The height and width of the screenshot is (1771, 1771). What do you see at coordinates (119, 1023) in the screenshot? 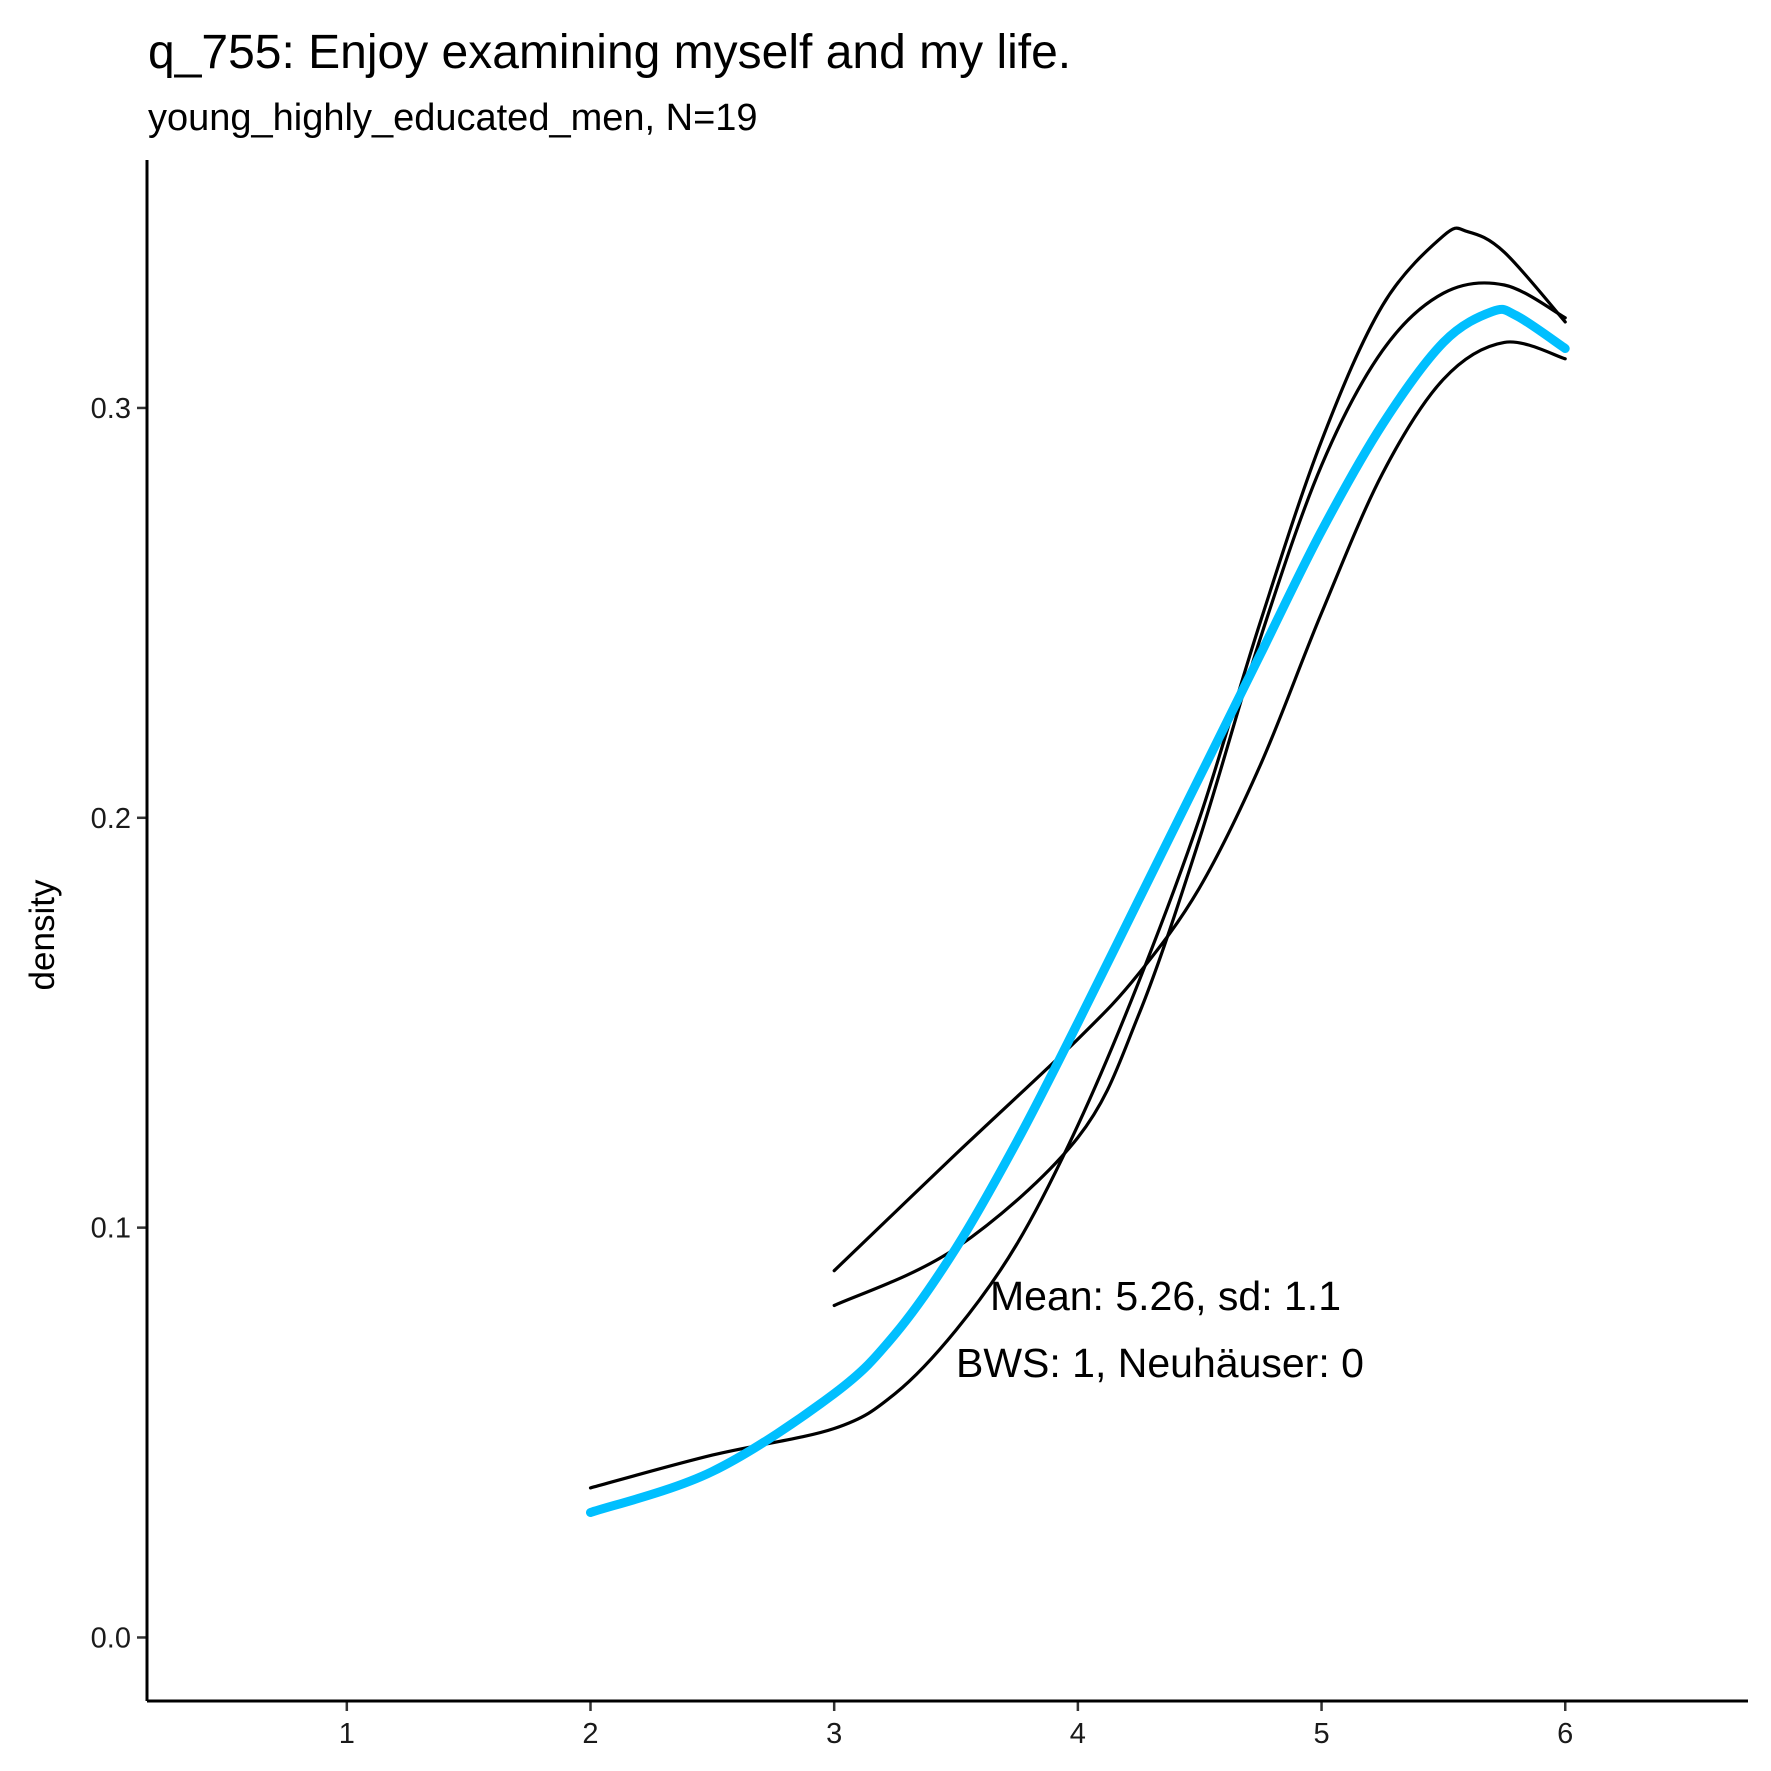
I see `y-axis-ticks: 0.0 0.1 0.2 0.3` at bounding box center [119, 1023].